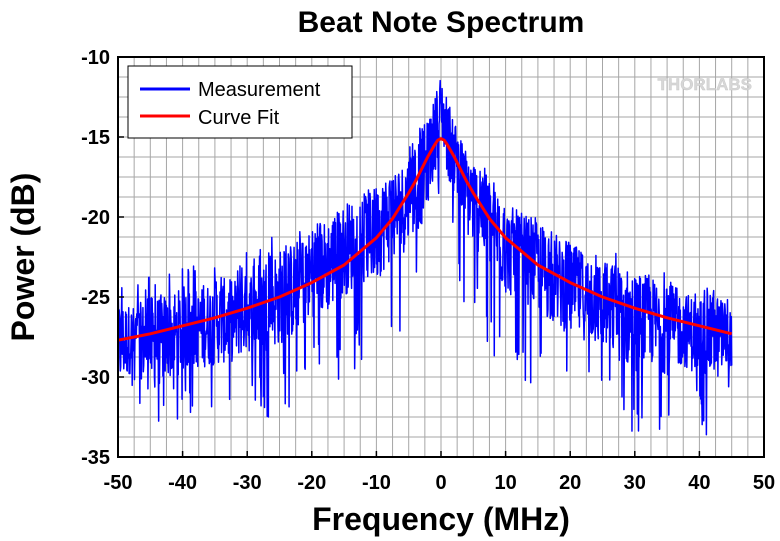 Image resolution: width=780 pixels, height=541 pixels. I want to click on x-tick-label: -30, so click(247, 483).